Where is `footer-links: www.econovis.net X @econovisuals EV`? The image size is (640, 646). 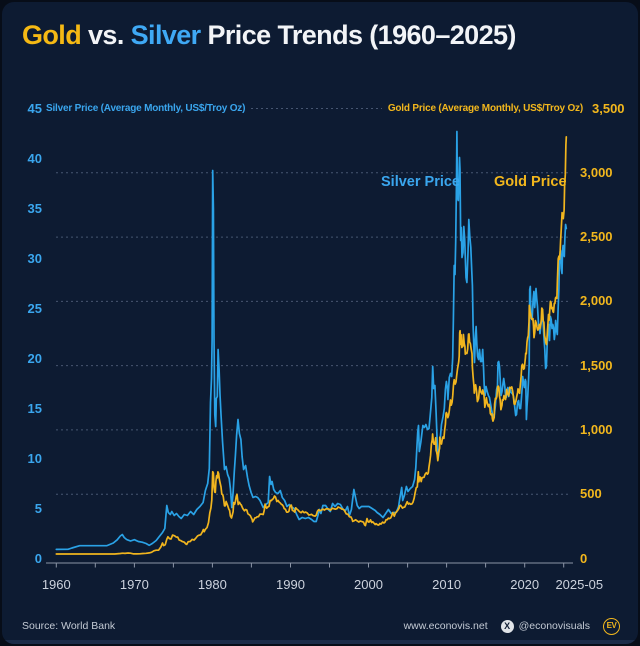
footer-links: www.econovis.net X @econovisuals EV is located at coordinates (511, 626).